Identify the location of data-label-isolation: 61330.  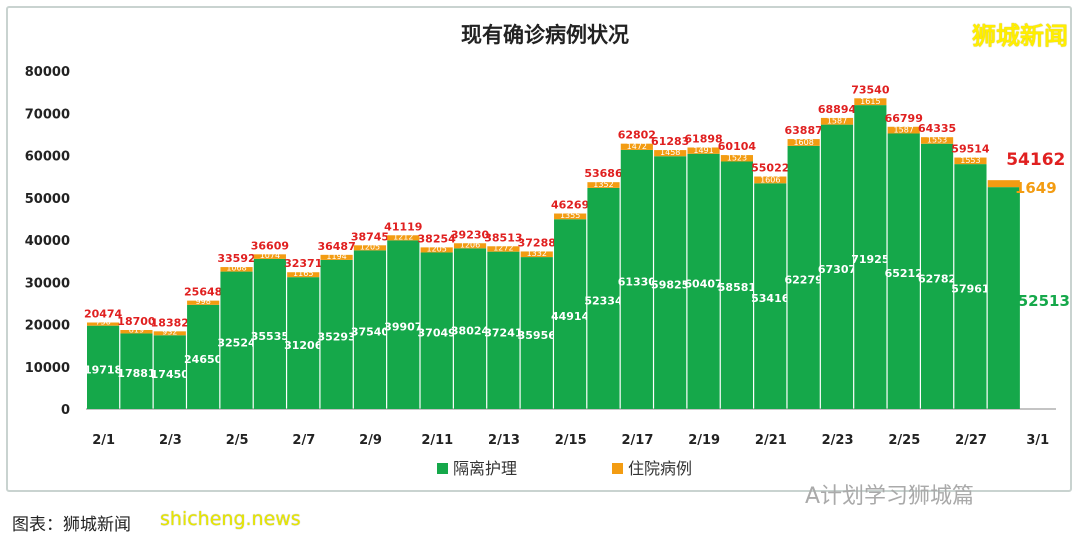
(637, 281).